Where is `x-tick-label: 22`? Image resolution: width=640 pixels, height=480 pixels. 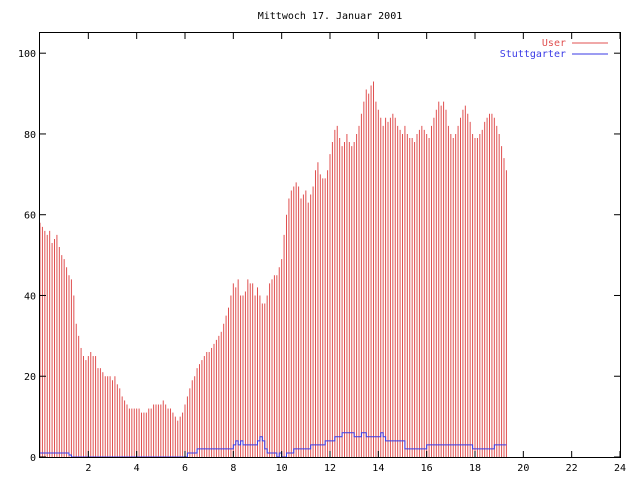
x-tick-label: 22 is located at coordinates (572, 468).